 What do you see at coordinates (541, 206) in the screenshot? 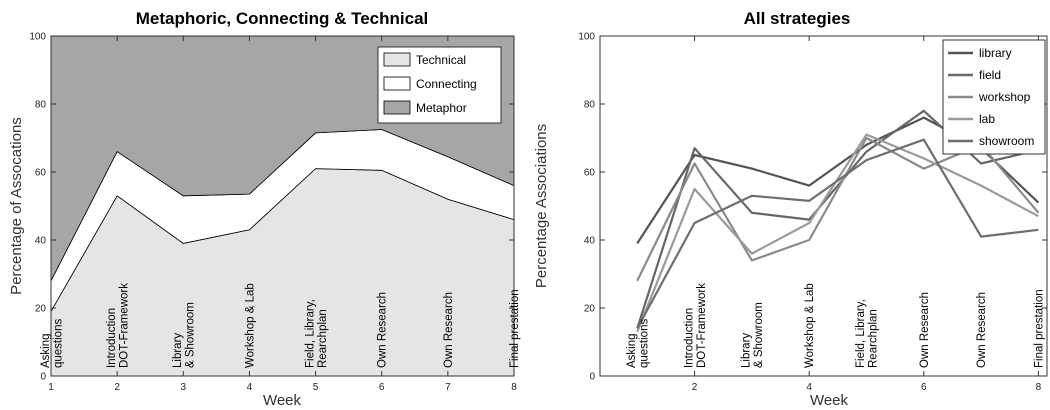
I see `right-y-axis-label: Percentage Associations` at bounding box center [541, 206].